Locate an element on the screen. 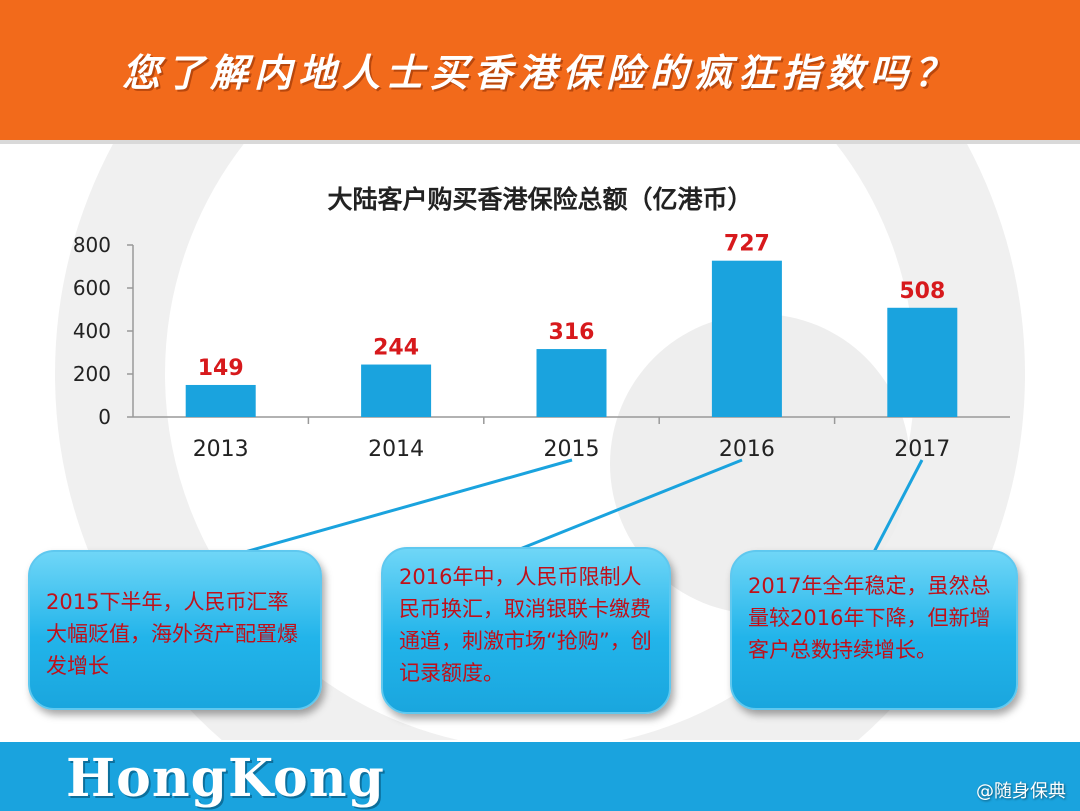 This screenshot has height=811, width=1080. page-title: 您了解内地人士买香港保险的疯狂指数吗？ is located at coordinates (539, 72).